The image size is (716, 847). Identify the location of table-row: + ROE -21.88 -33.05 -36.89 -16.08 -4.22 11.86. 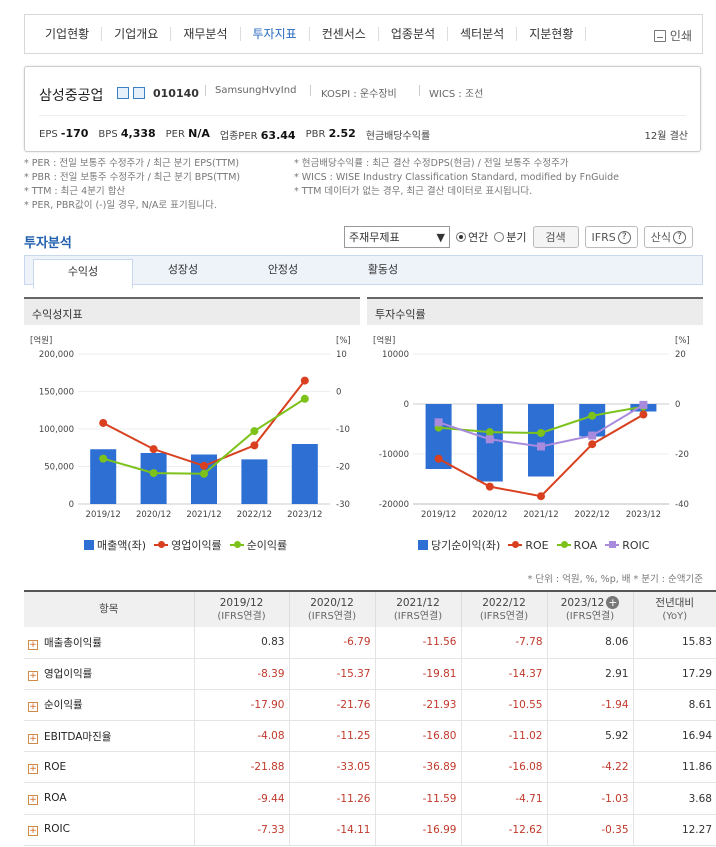
(370, 767).